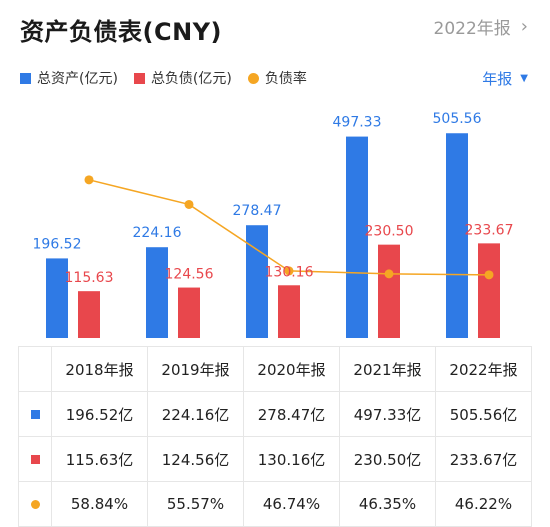 The image size is (550, 527). I want to click on table-row-ratio: 58.84% 55.57% 46.74% 46.35% 46.22%, so click(275, 504).